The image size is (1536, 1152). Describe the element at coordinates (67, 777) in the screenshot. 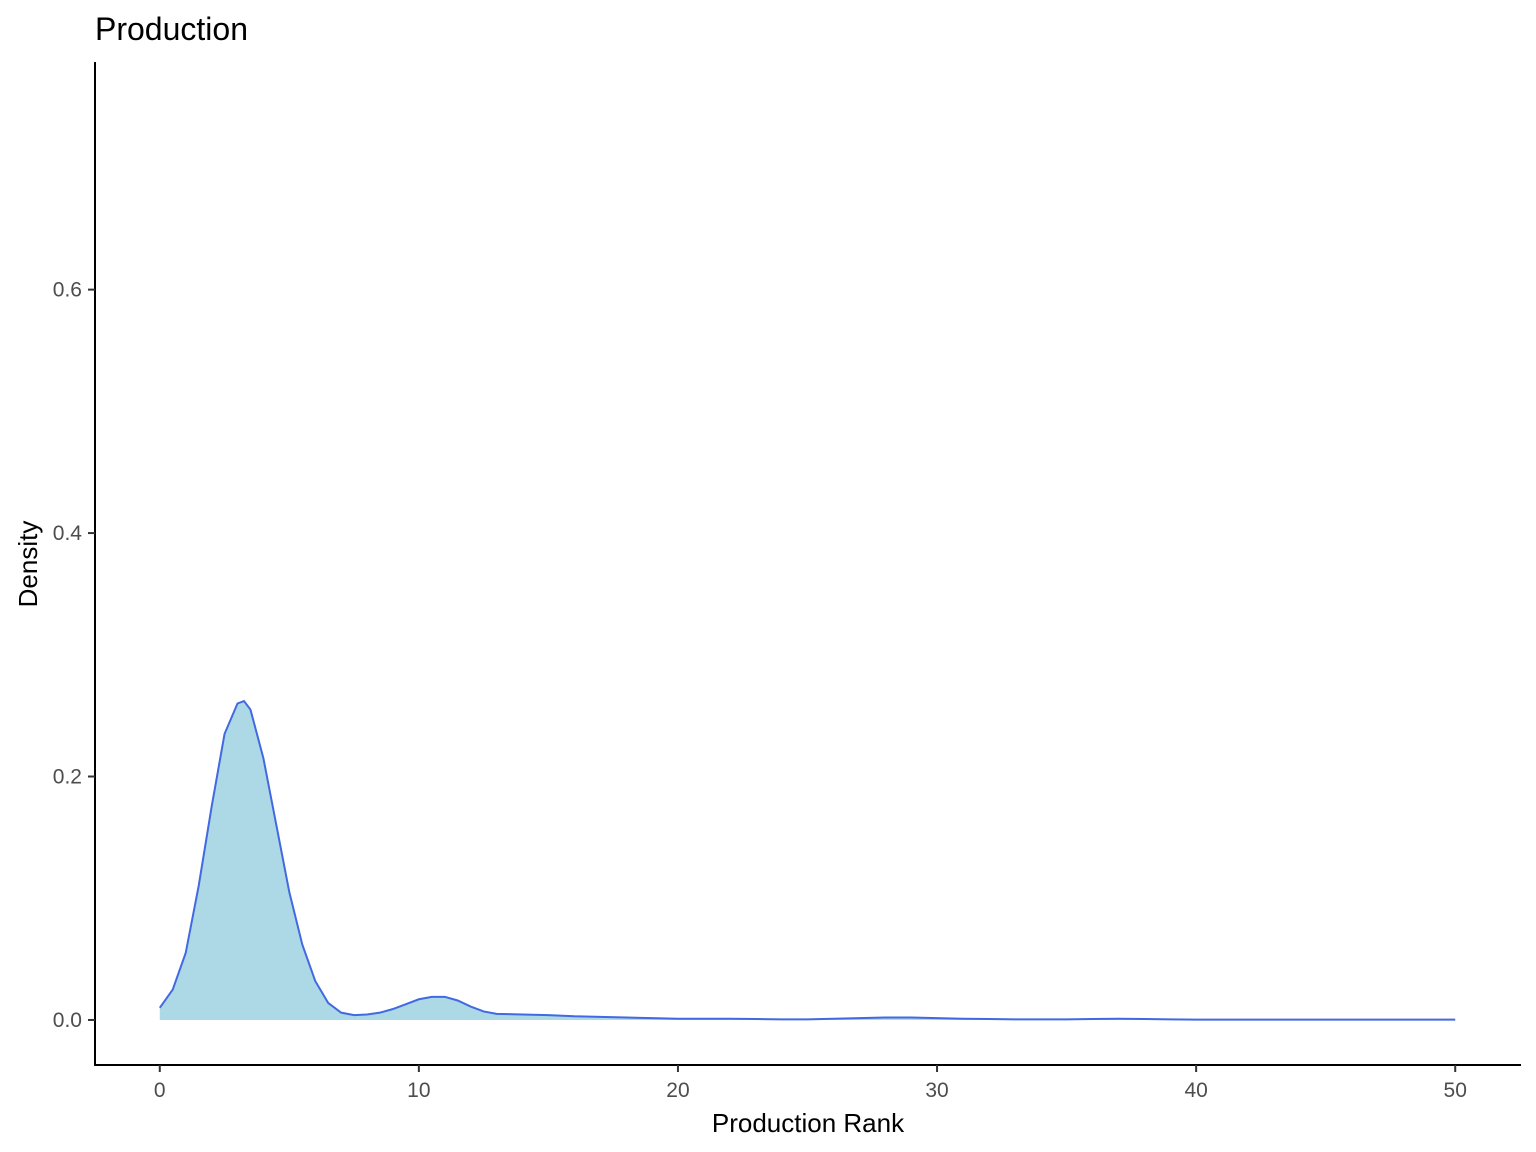

I see `y-tick-label: 0.2` at that location.